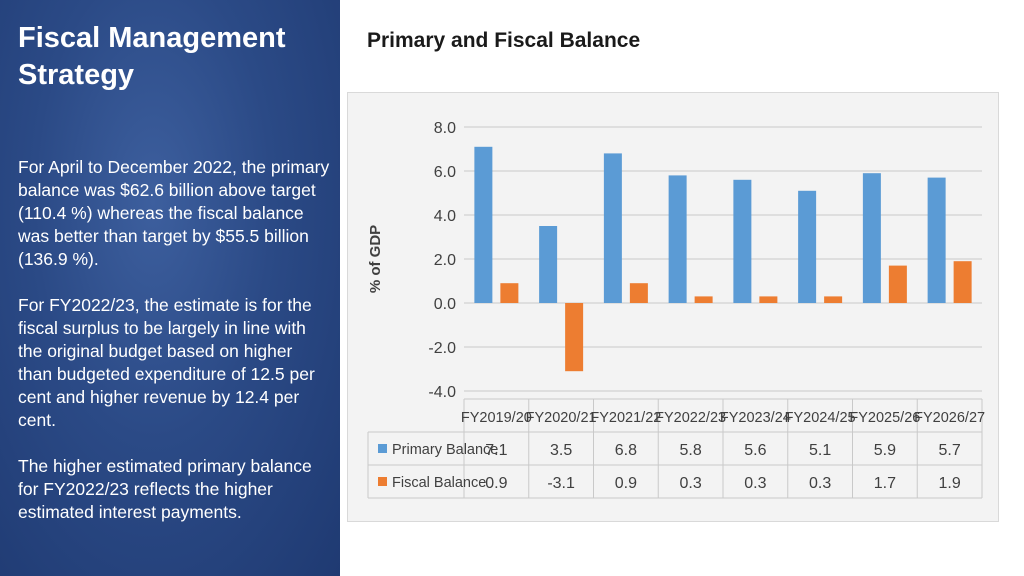  Describe the element at coordinates (445, 216) in the screenshot. I see `y-tick-label: 4.0` at that location.